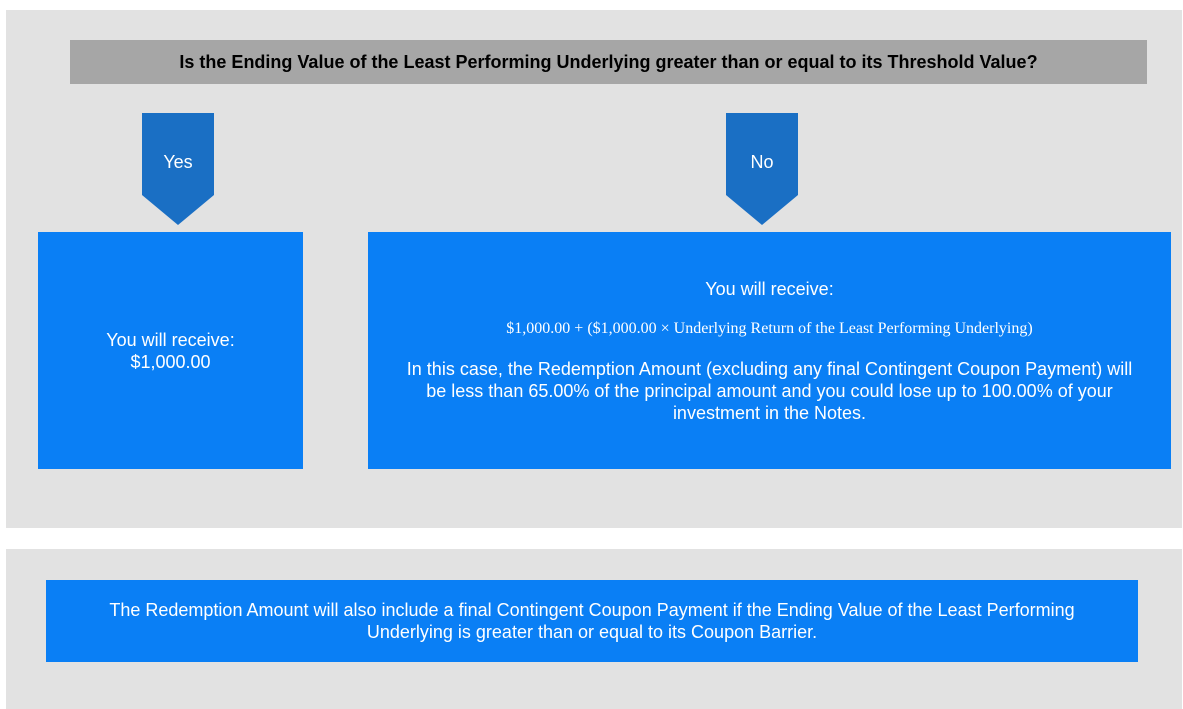  What do you see at coordinates (178, 162) in the screenshot?
I see `yes-label: Yes` at bounding box center [178, 162].